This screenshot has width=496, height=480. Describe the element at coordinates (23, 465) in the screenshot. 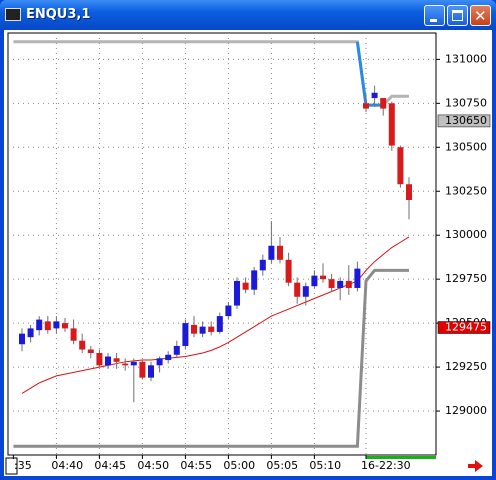

I see `x-tick-label: :35` at that location.